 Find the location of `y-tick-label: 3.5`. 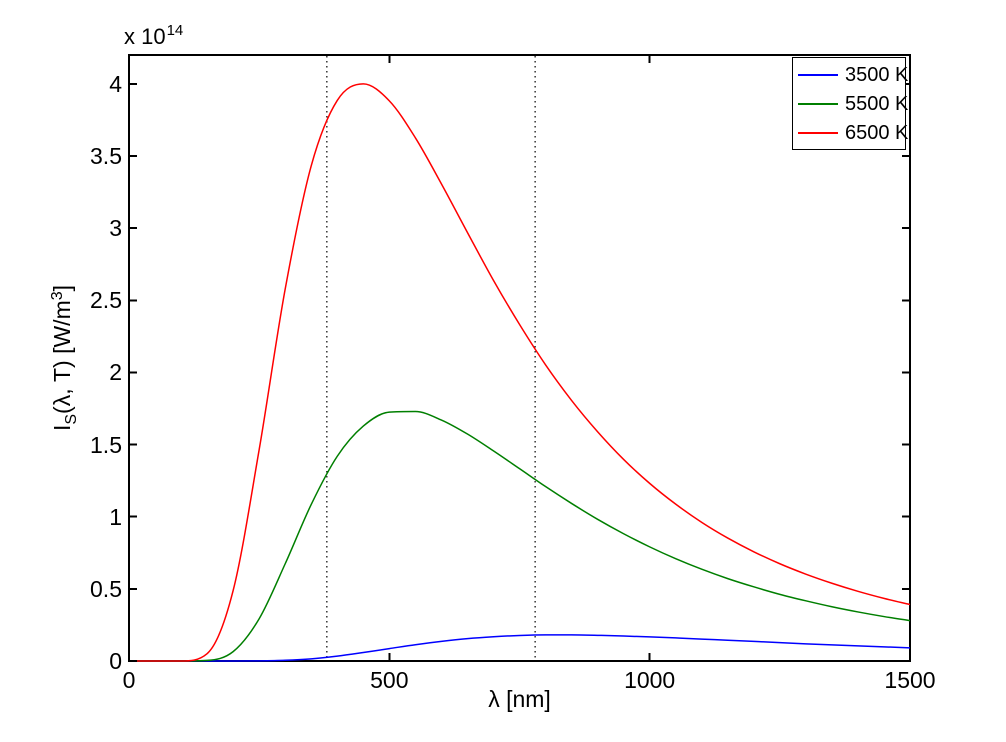

y-tick-label: 3.5 is located at coordinates (106, 156).